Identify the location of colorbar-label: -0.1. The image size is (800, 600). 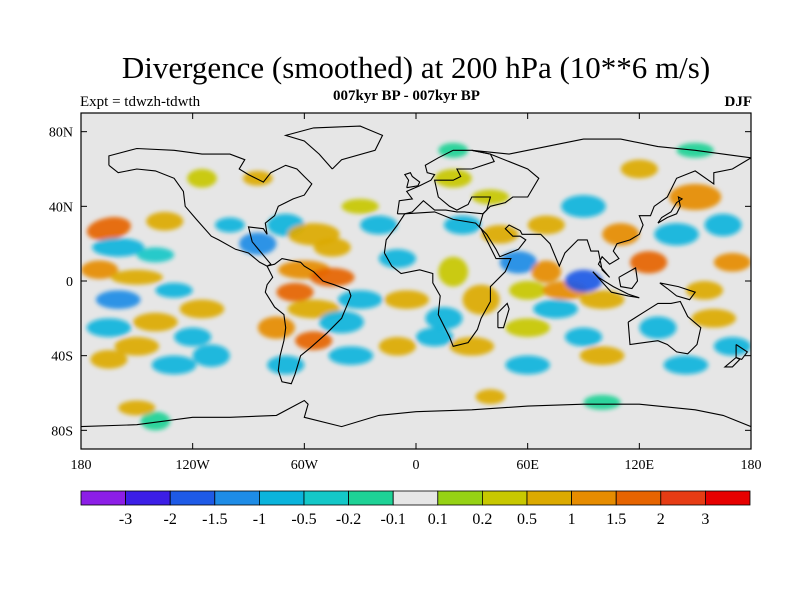
(393, 519).